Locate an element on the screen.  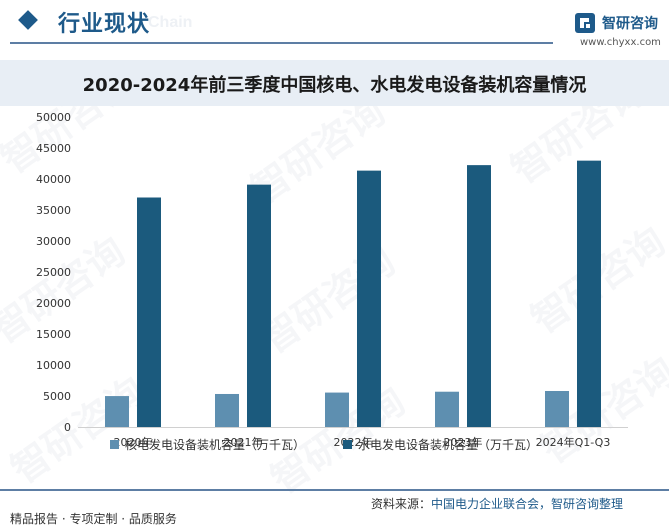
brand-logo-icon is located at coordinates (585, 23).